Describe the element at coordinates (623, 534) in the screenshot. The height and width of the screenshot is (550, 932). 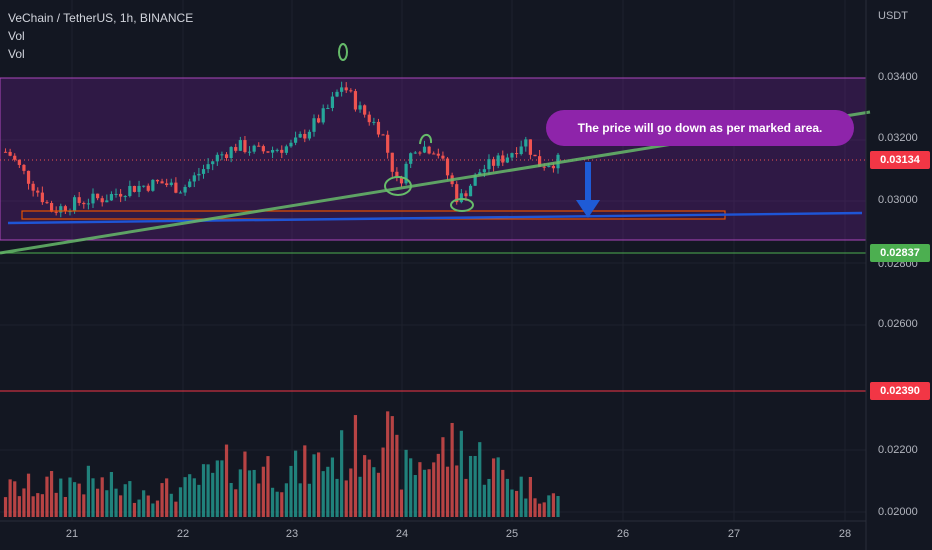
I see `x-tick: 26` at that location.